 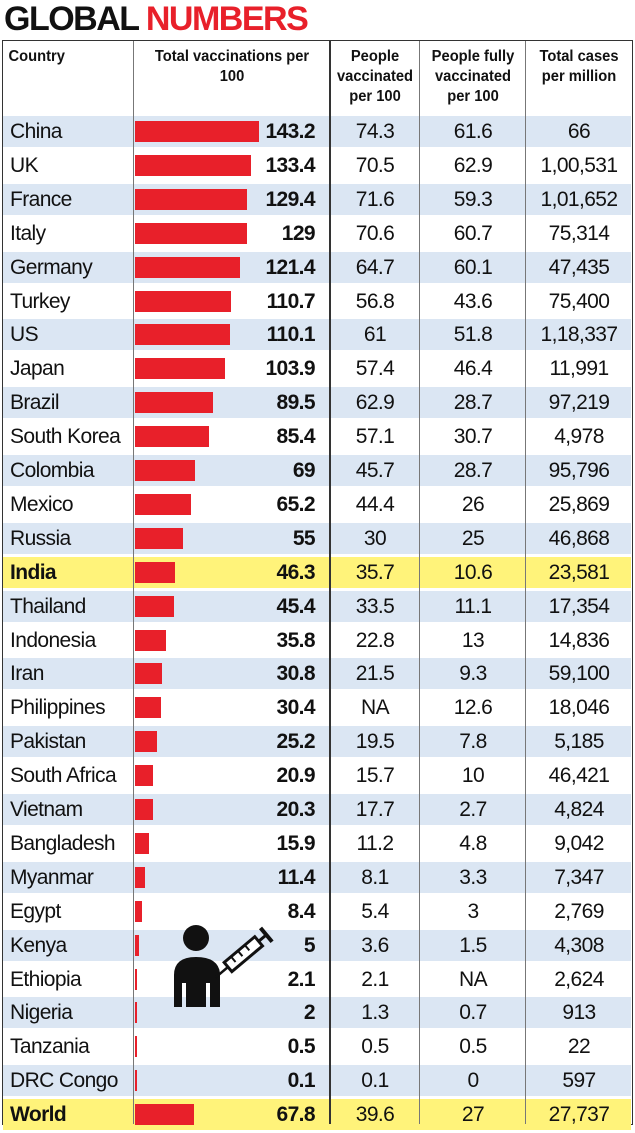 What do you see at coordinates (473, 470) in the screenshot?
I see `fully-vaccinated-value: 28.7` at bounding box center [473, 470].